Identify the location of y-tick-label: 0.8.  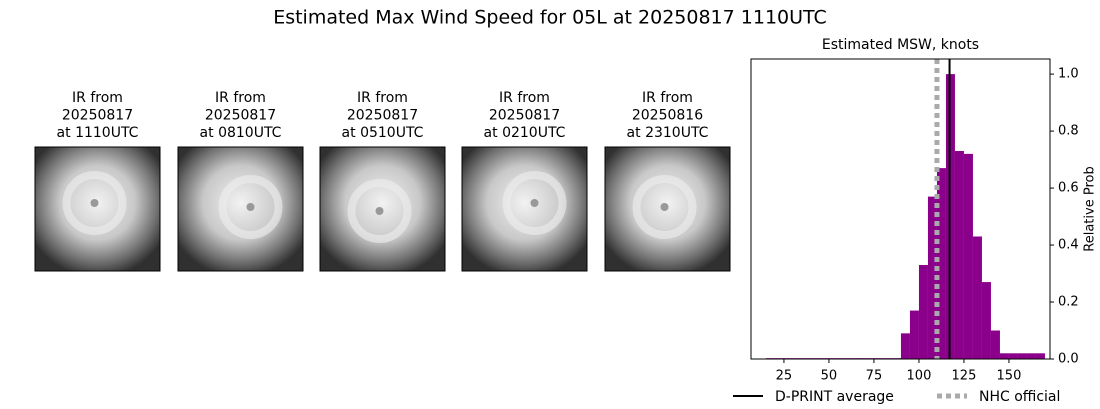
(1068, 131).